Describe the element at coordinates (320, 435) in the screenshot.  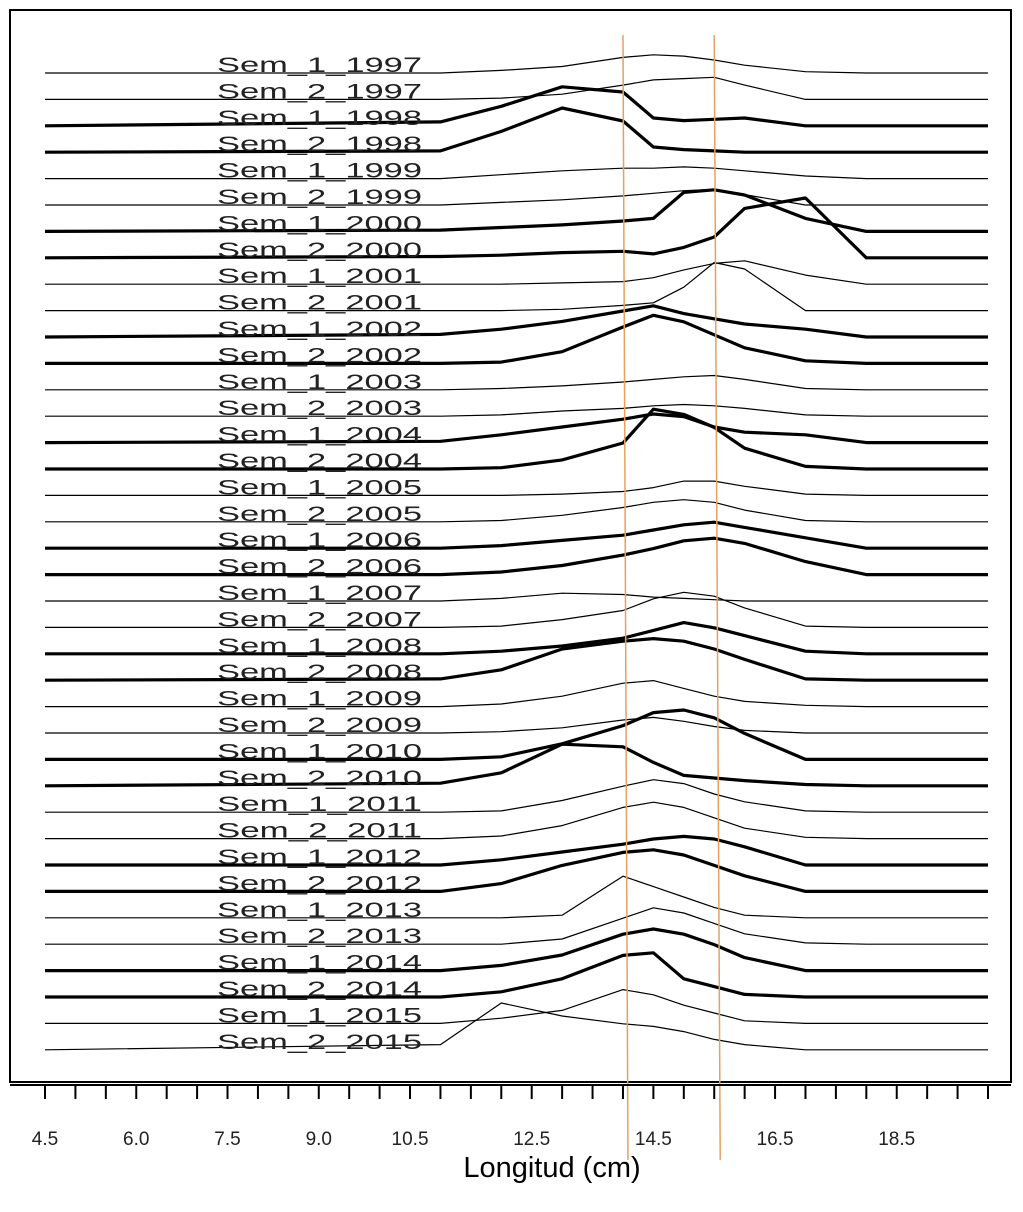
I see `series-label: Sem_1_2004` at that location.